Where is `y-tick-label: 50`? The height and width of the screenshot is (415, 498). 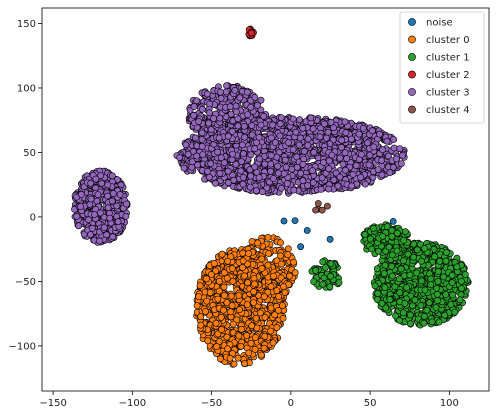 y-tick-label: 50 is located at coordinates (29, 153).